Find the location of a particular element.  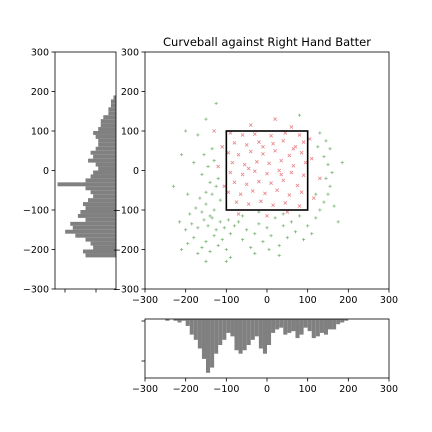

x-tick-label: −300 is located at coordinates (145, 300).